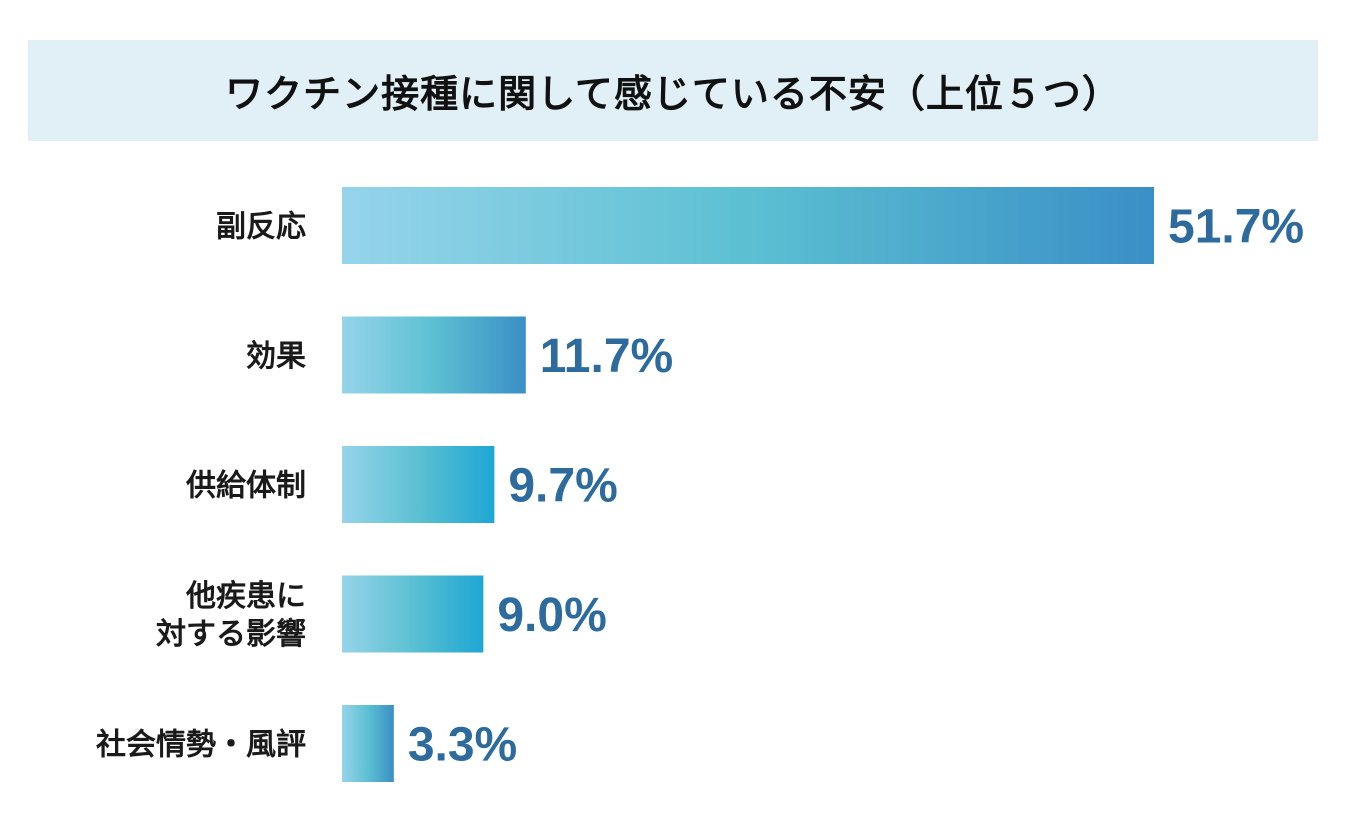 Image resolution: width=1347 pixels, height=828 pixels. I want to click on category-label-4: 社会情勢・風評, so click(201, 745).